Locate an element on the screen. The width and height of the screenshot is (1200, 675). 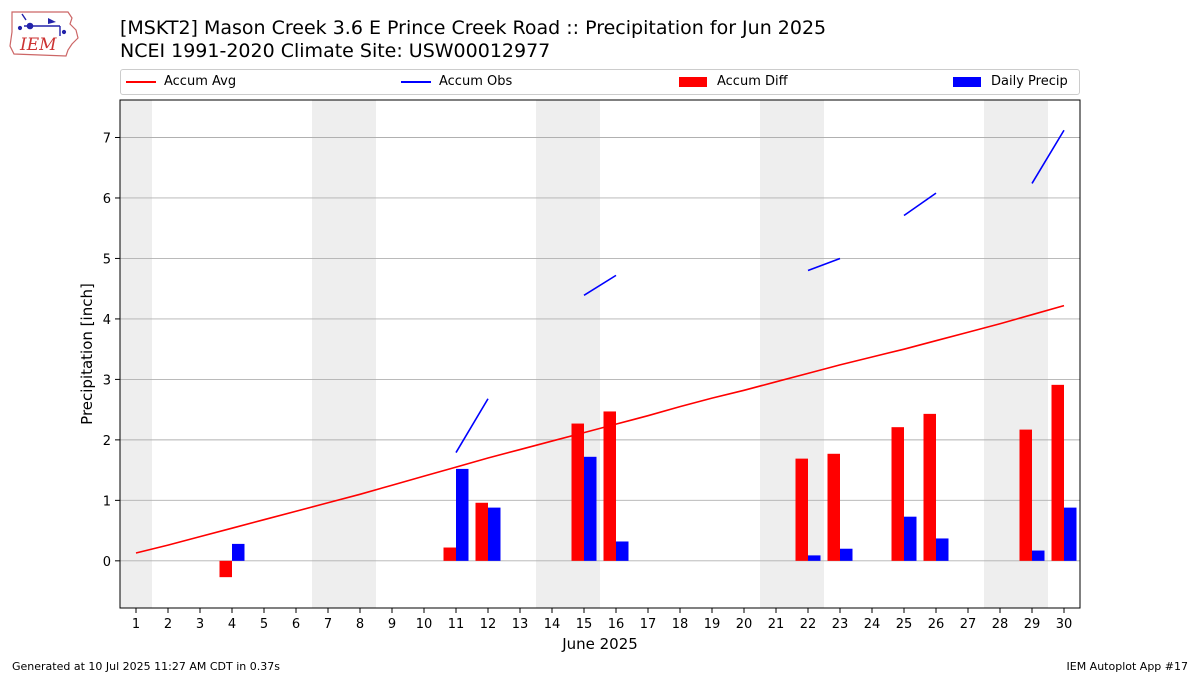
y-tick-label: 0 is located at coordinates (107, 562).